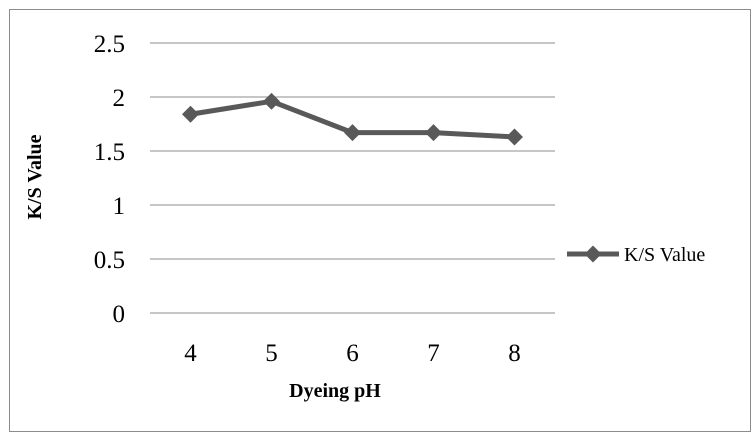 The width and height of the screenshot is (753, 434). I want to click on y-tick-label: 0.5, so click(109, 260).